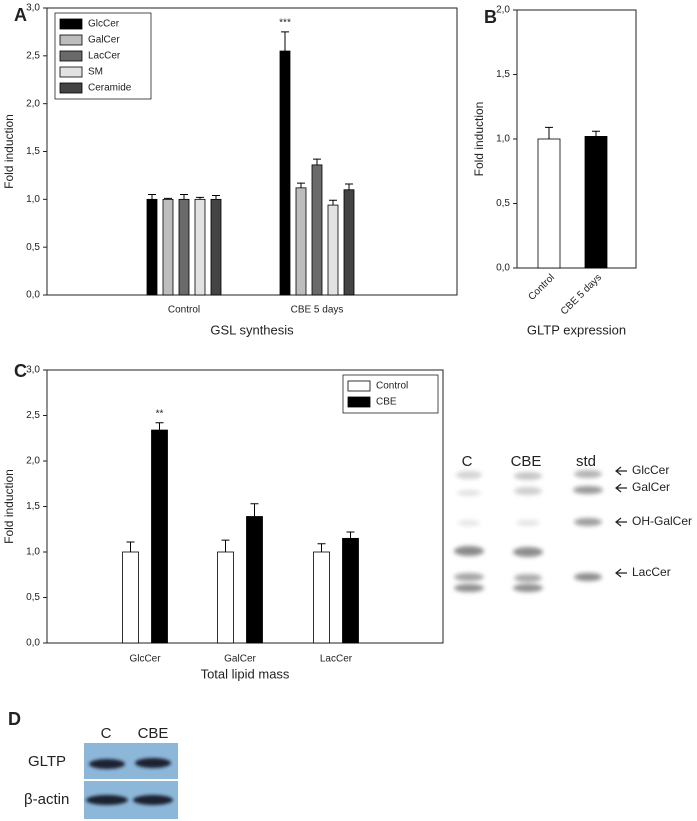  What do you see at coordinates (104, 56) in the screenshot?
I see `legend-label: LacCer` at bounding box center [104, 56].